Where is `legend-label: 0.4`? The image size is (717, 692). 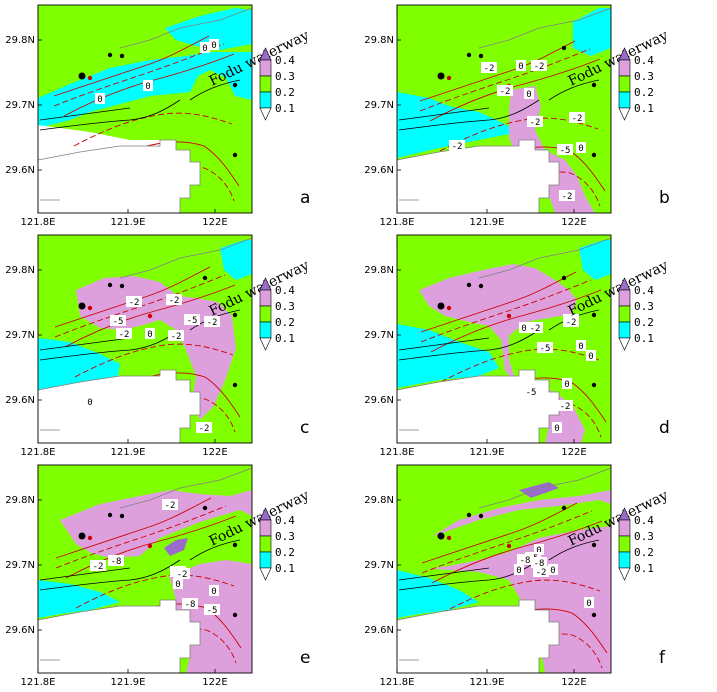
legend-label: 0.4 is located at coordinates (644, 290).